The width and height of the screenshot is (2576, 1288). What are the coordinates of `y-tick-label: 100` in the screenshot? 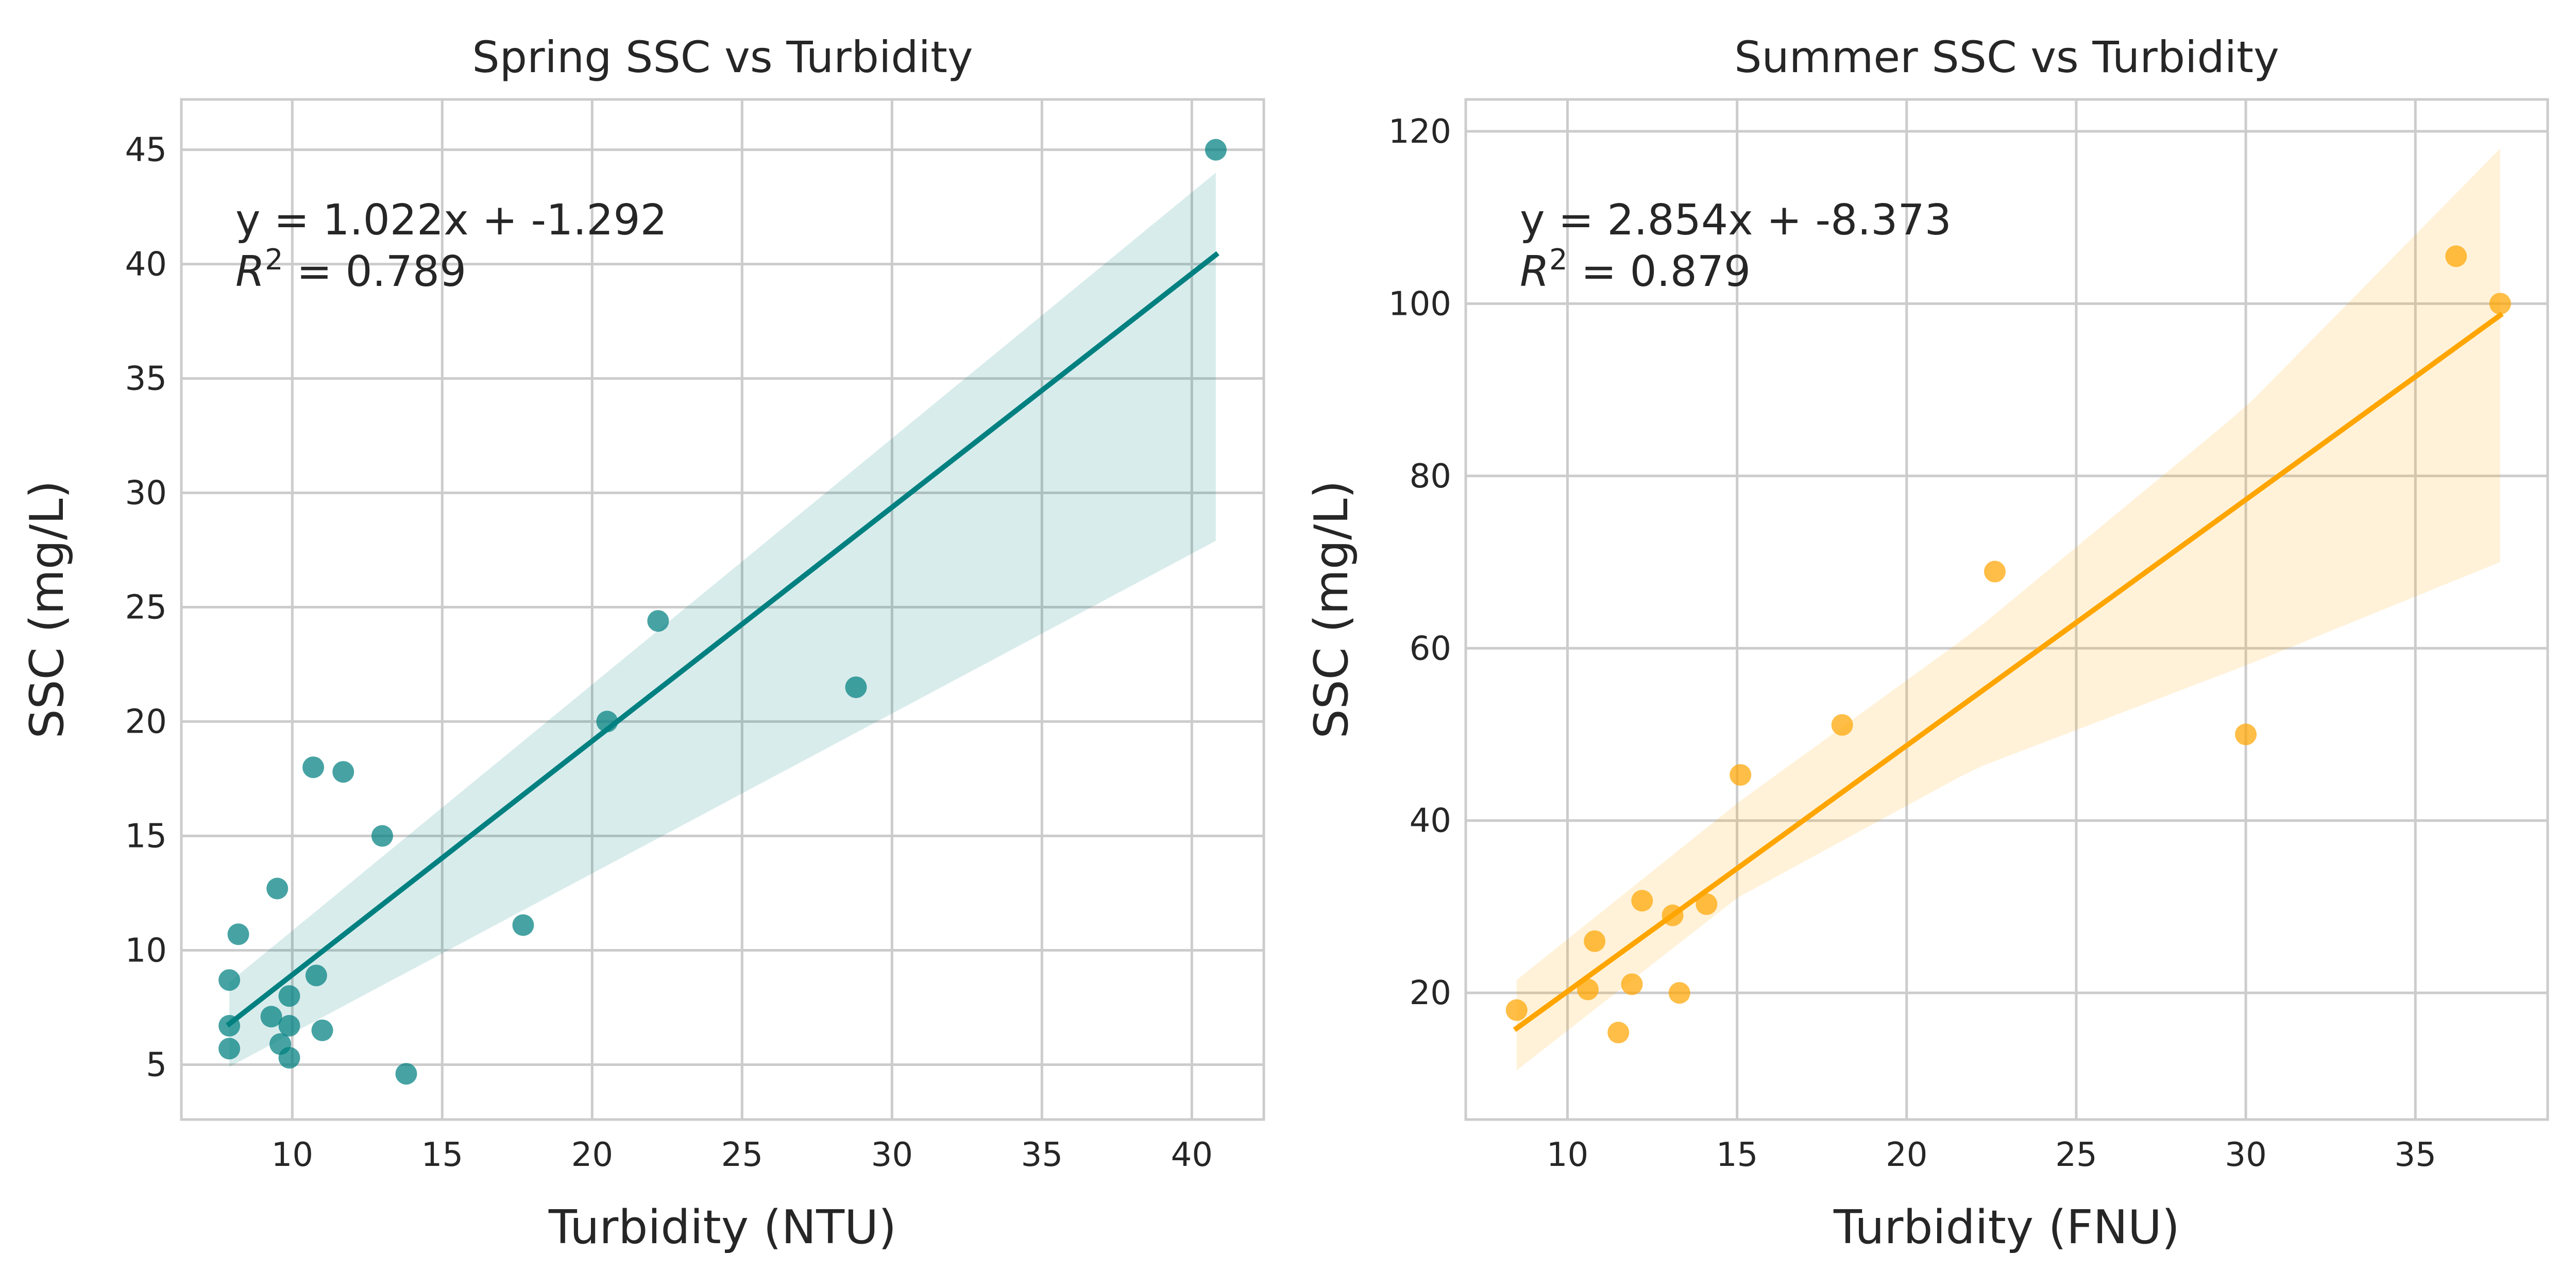 It's located at (1419, 304).